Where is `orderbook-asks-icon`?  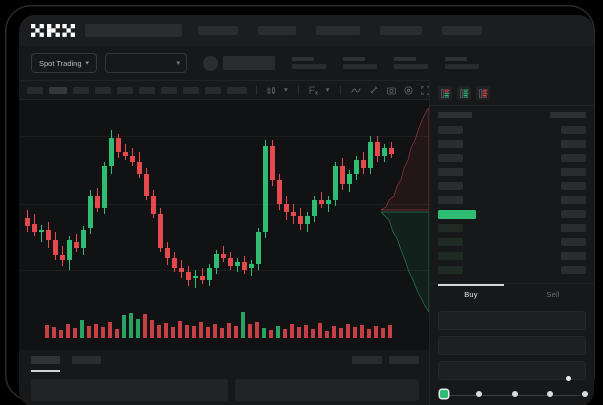 orderbook-asks-icon is located at coordinates (483, 93).